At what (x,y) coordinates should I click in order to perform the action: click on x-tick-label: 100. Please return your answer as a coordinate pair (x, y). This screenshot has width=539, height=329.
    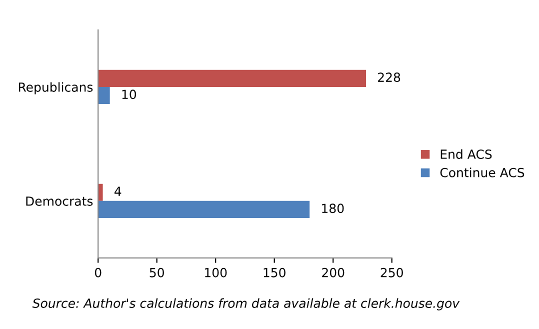
    Looking at the image, I should click on (216, 273).